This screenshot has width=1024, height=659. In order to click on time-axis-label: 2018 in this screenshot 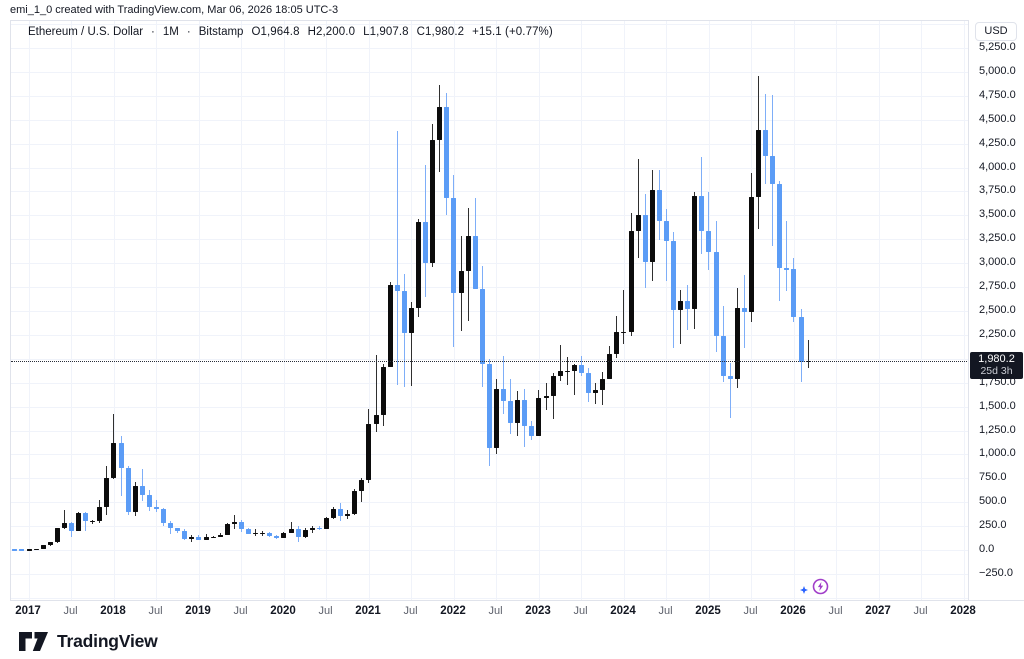, I will do `click(113, 611)`.